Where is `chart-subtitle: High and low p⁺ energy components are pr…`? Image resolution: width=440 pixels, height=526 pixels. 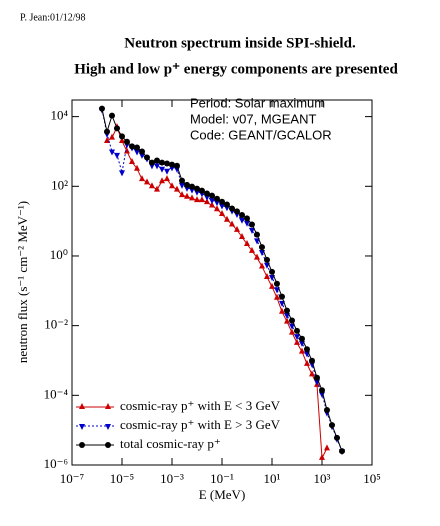
chart-subtitle: High and low p⁺ energy components are pr… is located at coordinates (236, 69).